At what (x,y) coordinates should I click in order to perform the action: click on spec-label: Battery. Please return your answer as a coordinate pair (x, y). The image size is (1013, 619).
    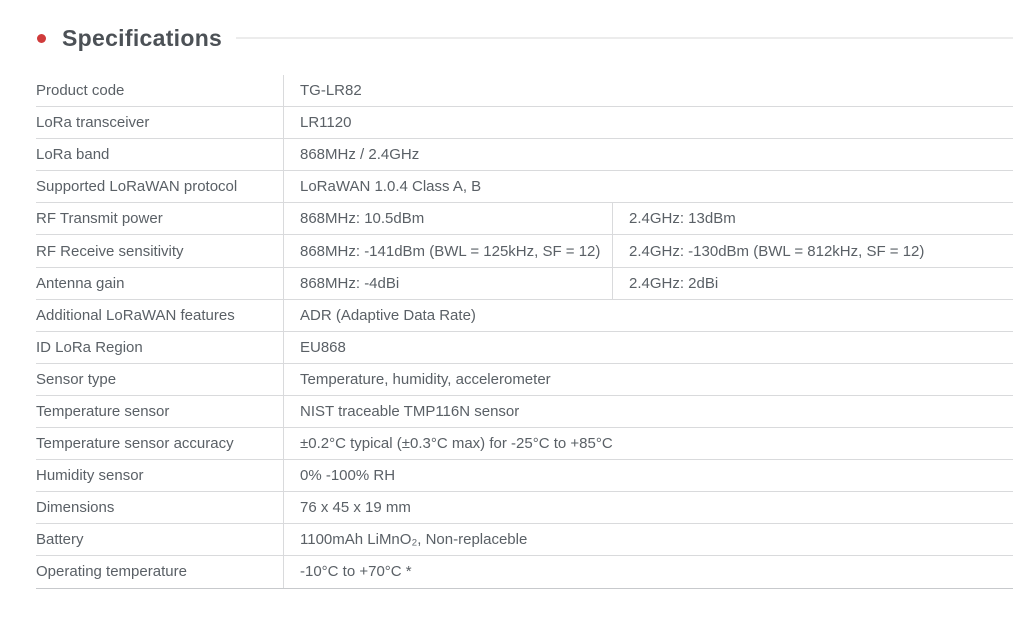
    Looking at the image, I should click on (60, 540).